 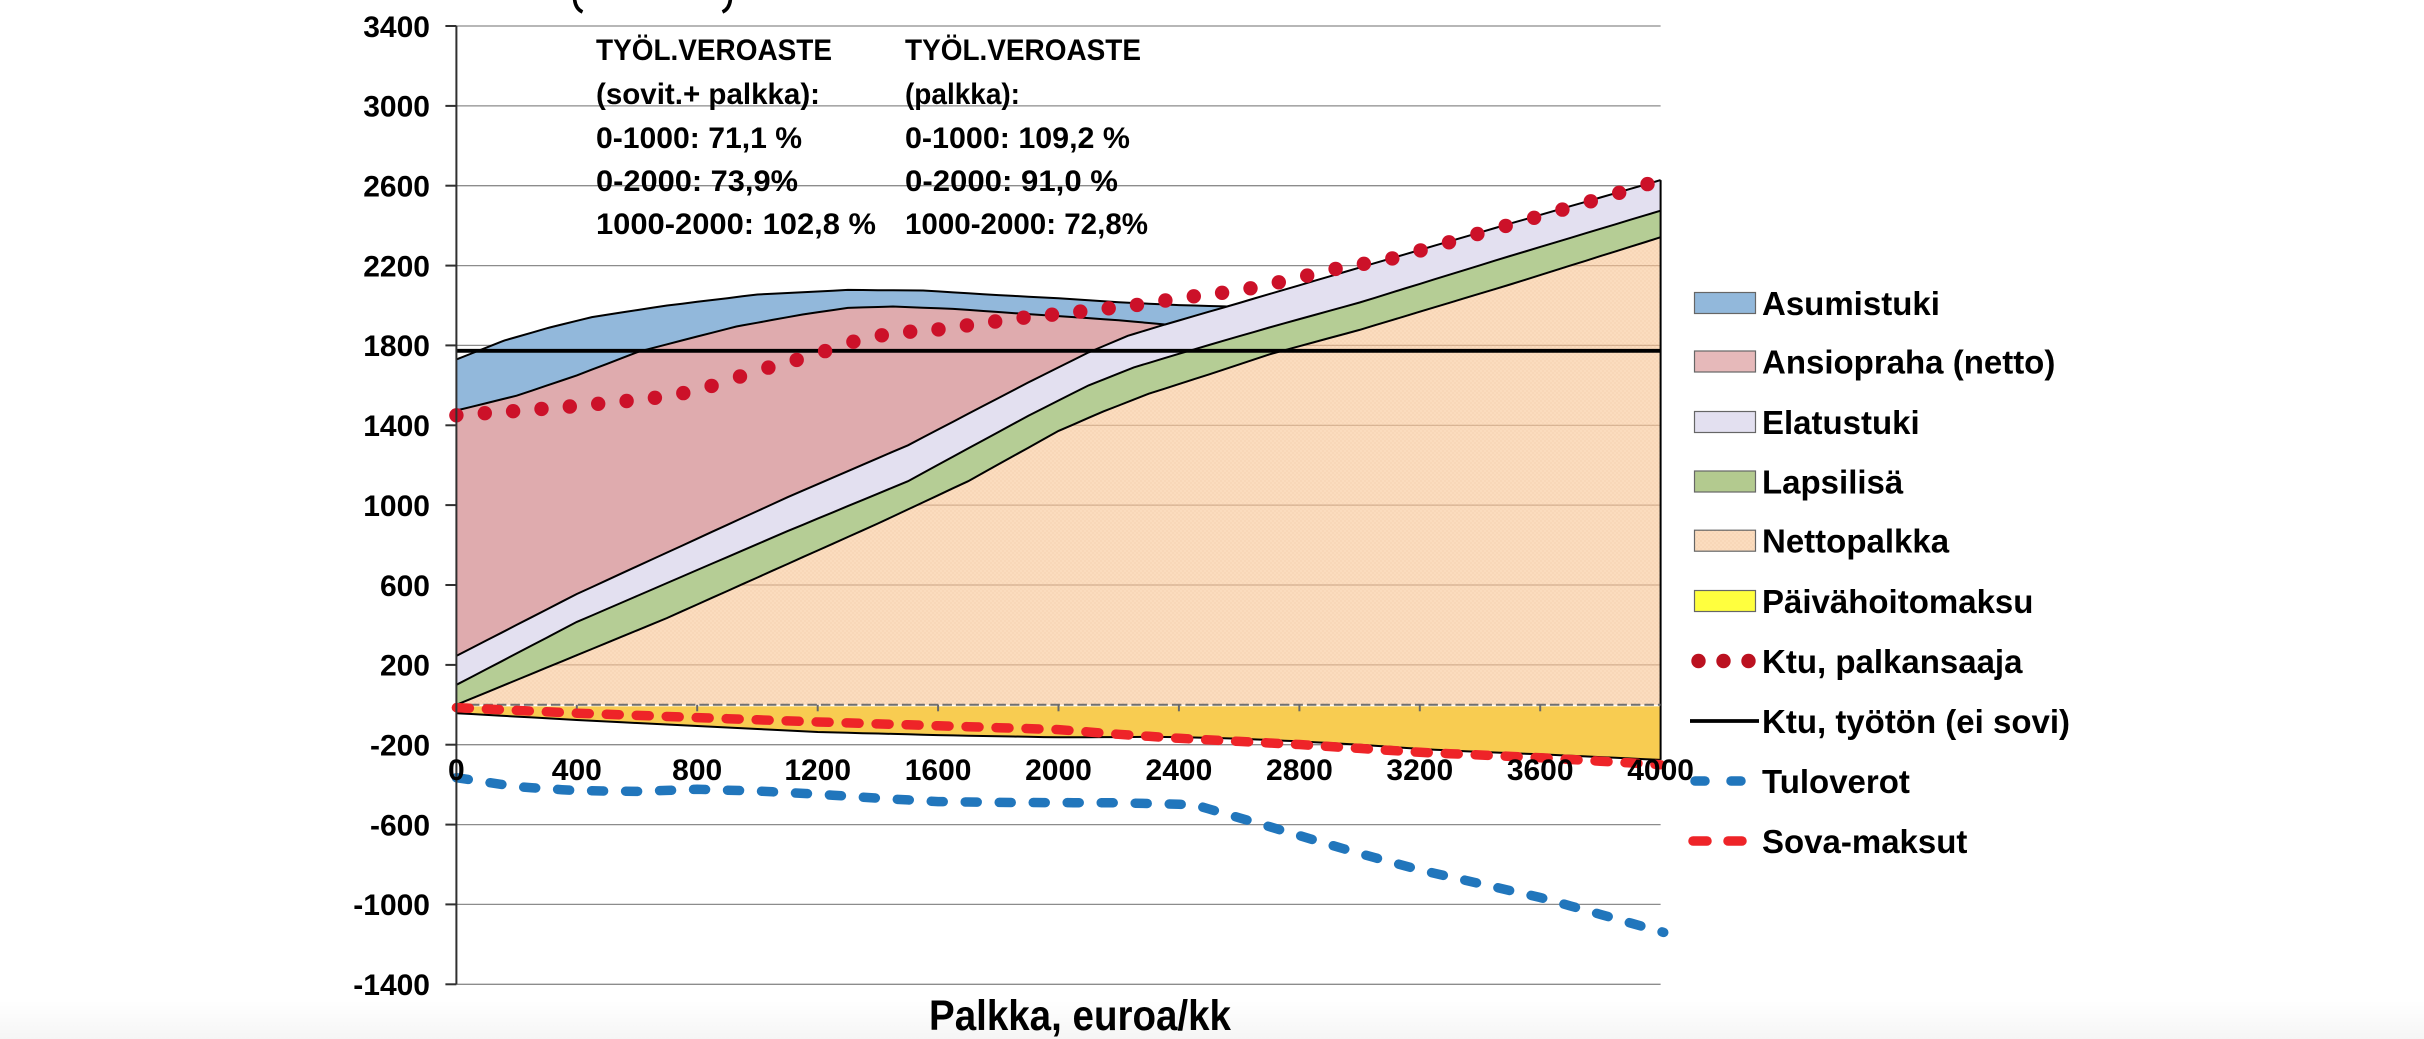 What do you see at coordinates (400, 746) in the screenshot?
I see `svg-text: -200` at bounding box center [400, 746].